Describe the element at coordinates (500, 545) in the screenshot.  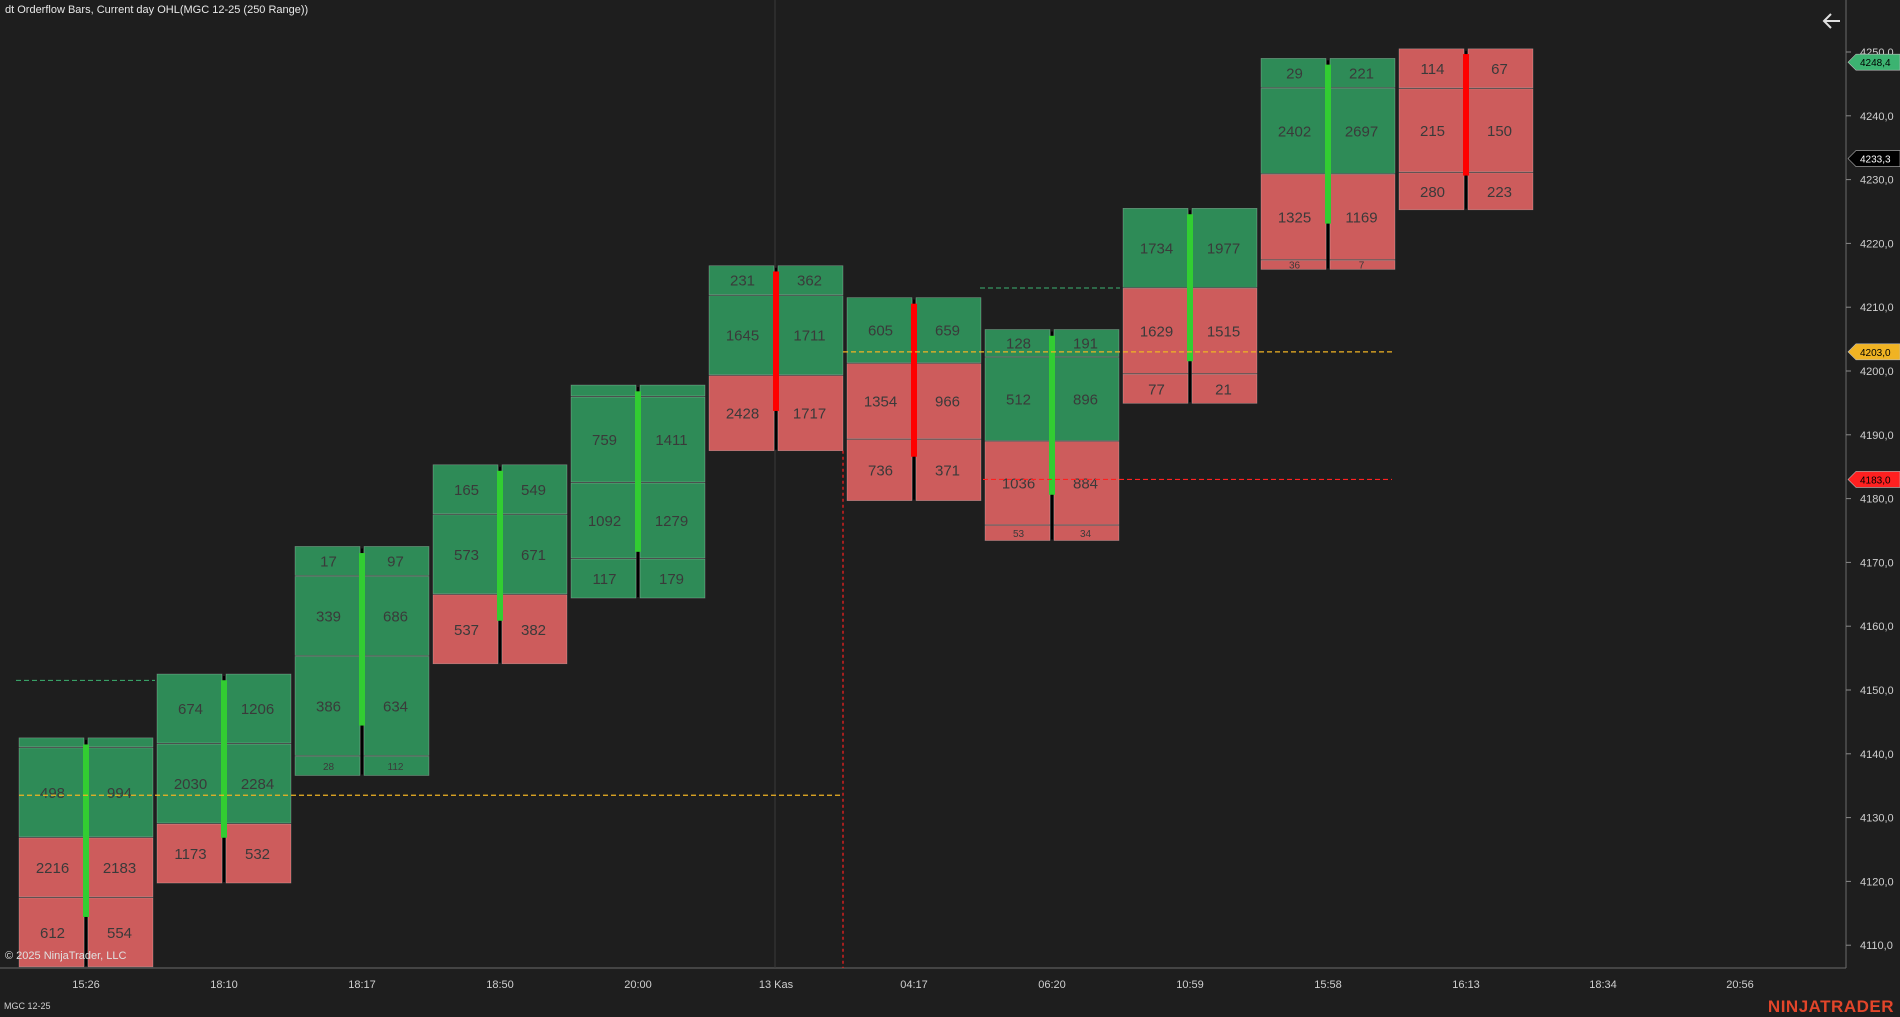
I see `bar-body` at that location.